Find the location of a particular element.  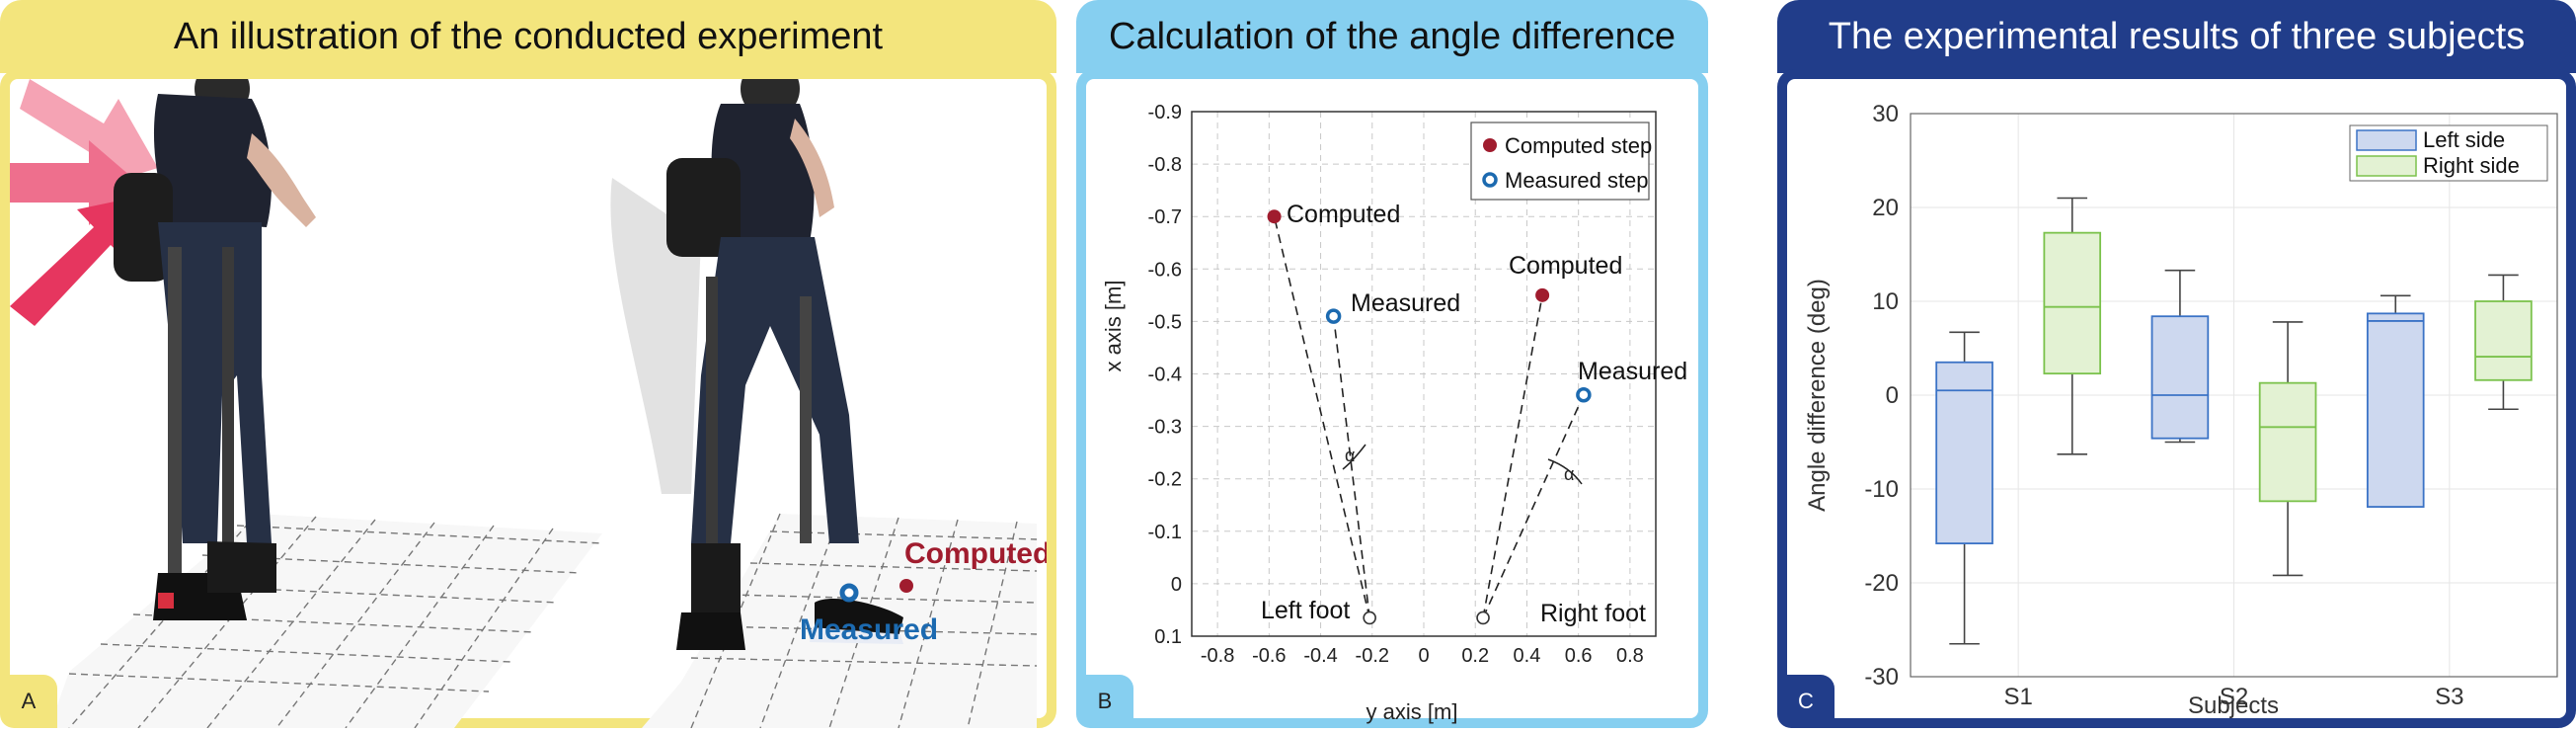

x-tick-label: -0.4 is located at coordinates (1320, 656).